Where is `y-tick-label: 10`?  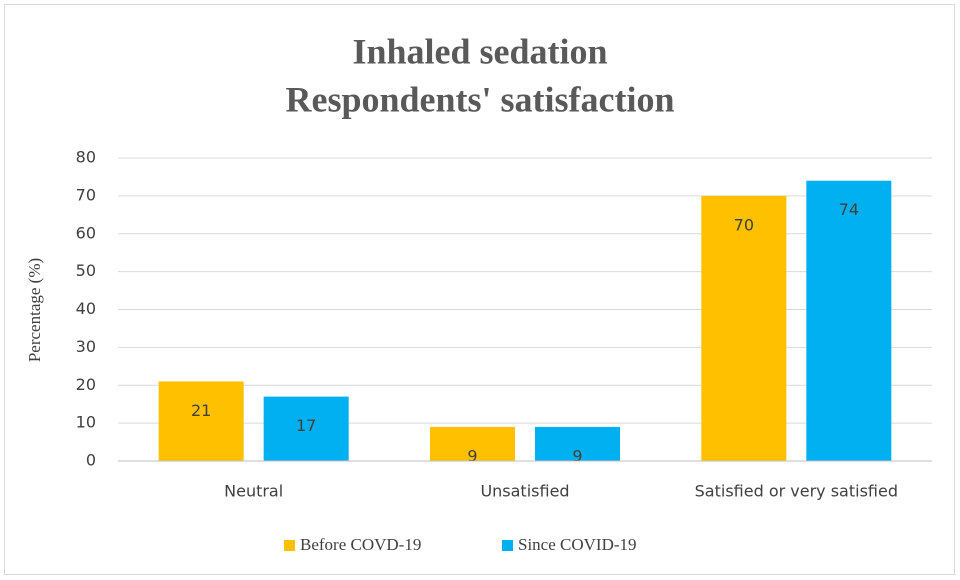 y-tick-label: 10 is located at coordinates (86, 422).